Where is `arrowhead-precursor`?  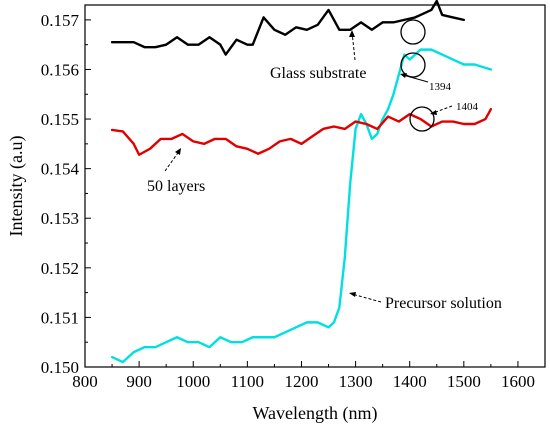
arrowhead-precursor is located at coordinates (352, 294).